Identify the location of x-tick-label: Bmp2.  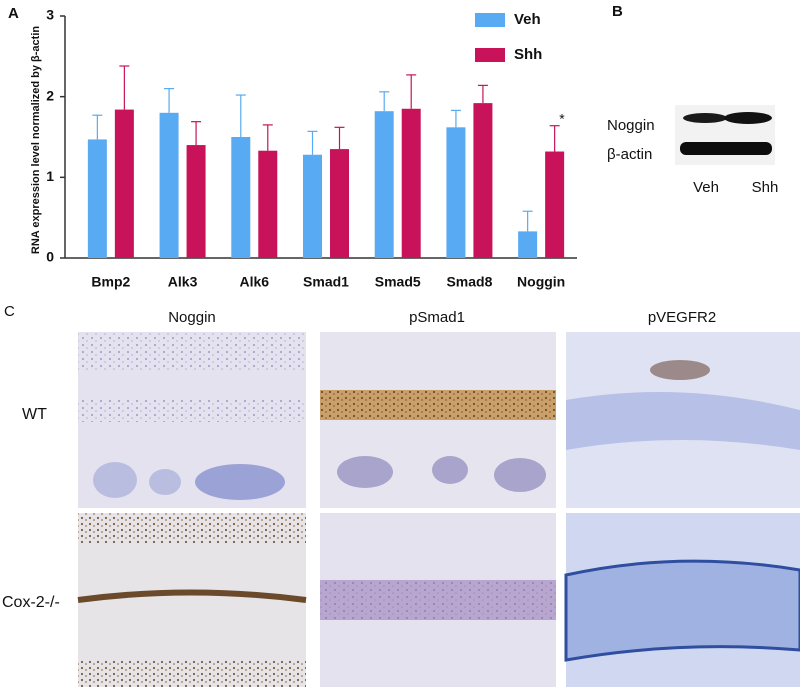
(110, 282).